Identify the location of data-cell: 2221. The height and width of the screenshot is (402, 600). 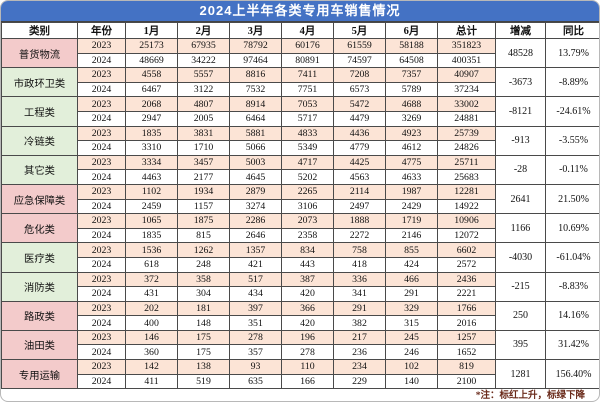
(466, 294).